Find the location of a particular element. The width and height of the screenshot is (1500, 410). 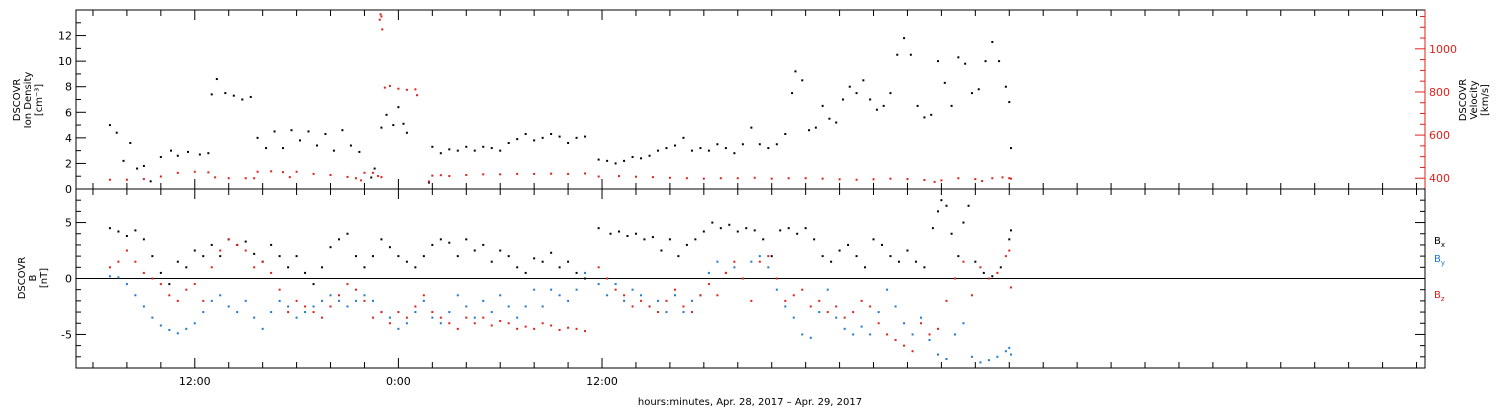

x-tick-label: 0:00 is located at coordinates (398, 381).